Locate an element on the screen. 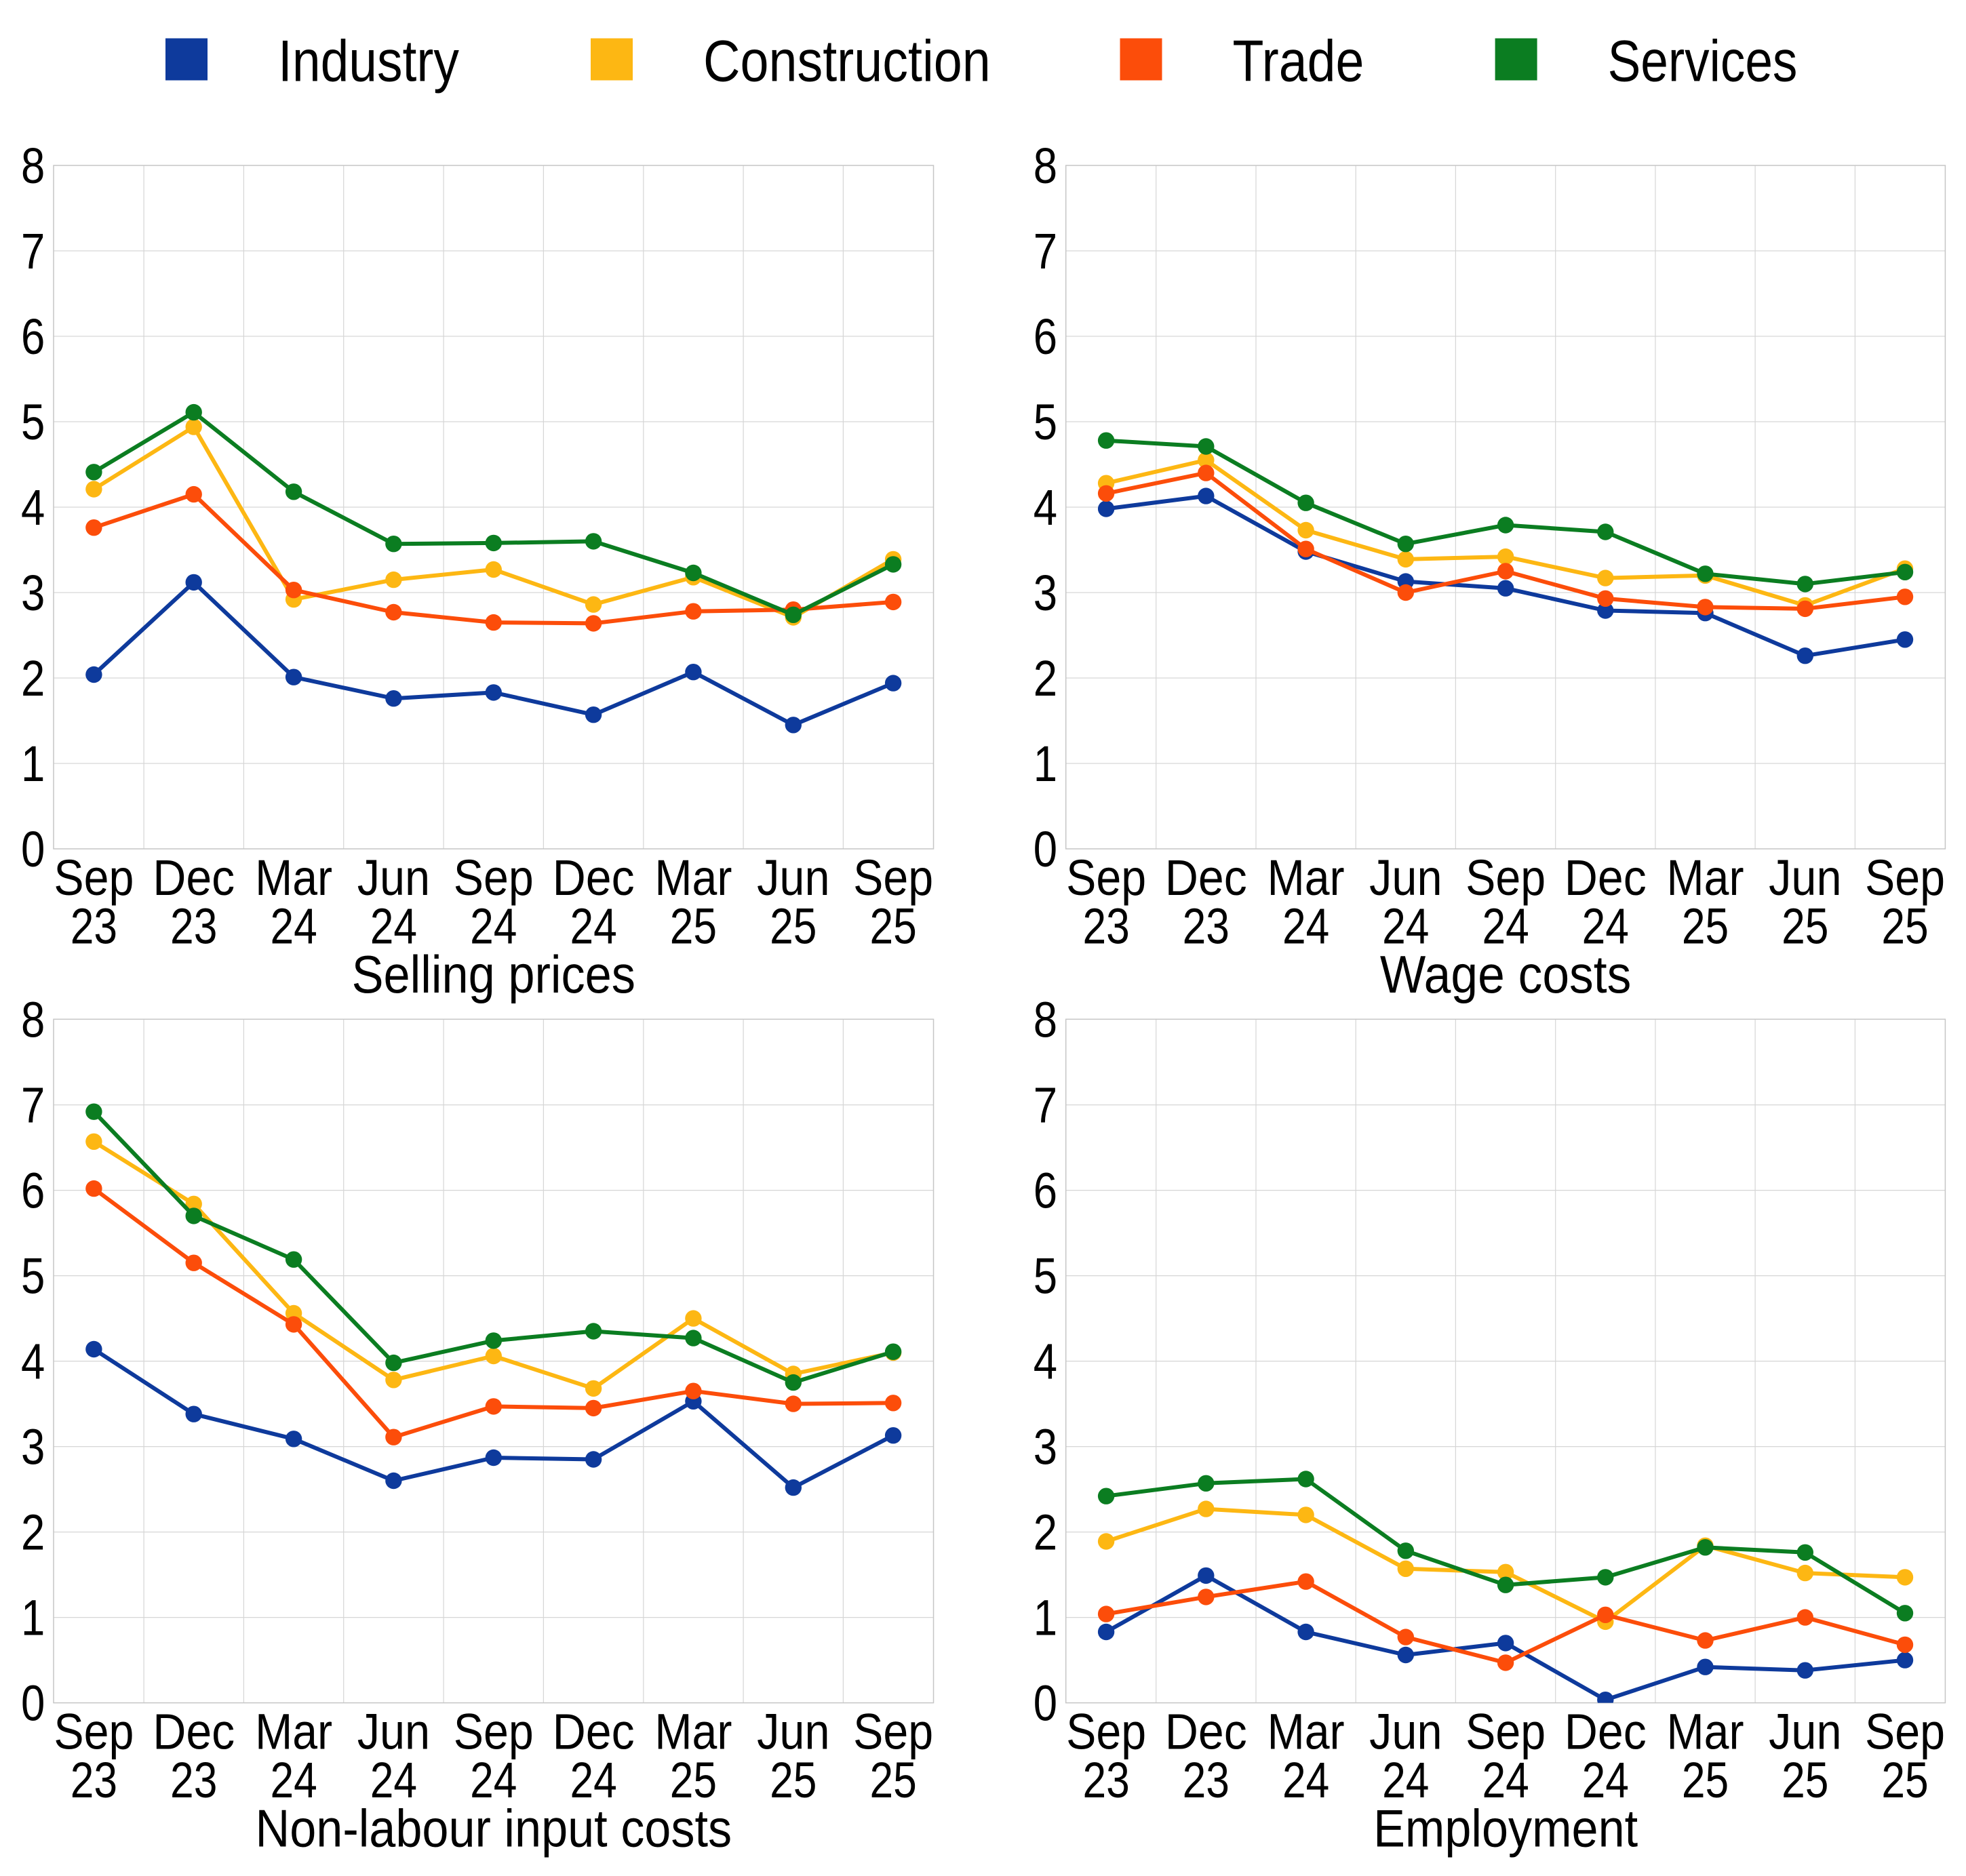  svg-text: Non-labour input costs is located at coordinates (494, 1829).